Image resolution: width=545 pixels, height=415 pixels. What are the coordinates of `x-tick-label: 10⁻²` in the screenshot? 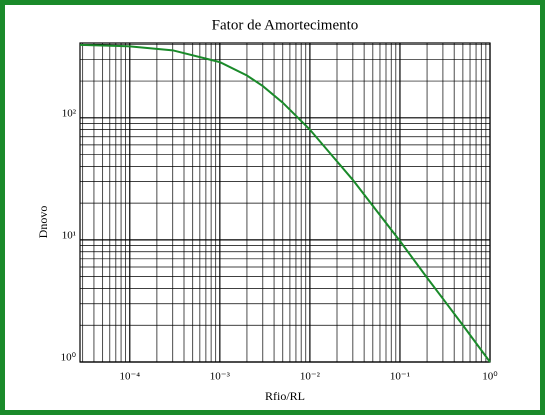 It's located at (310, 377).